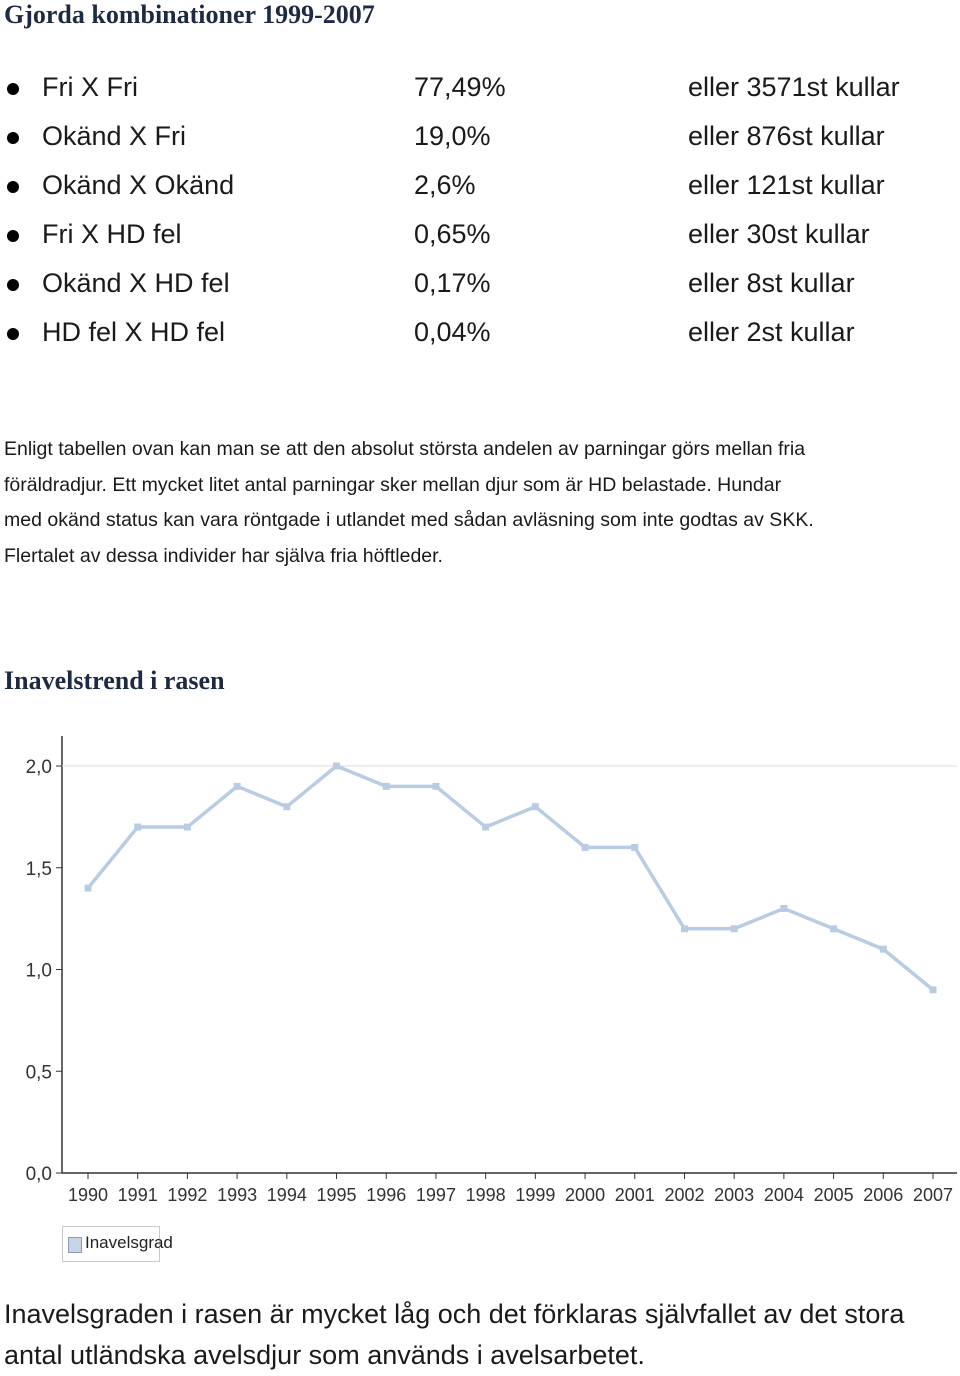 This screenshot has height=1376, width=960. I want to click on list-item: Okänd X Fri 19,0% eller 876st kullar, so click(480, 143).